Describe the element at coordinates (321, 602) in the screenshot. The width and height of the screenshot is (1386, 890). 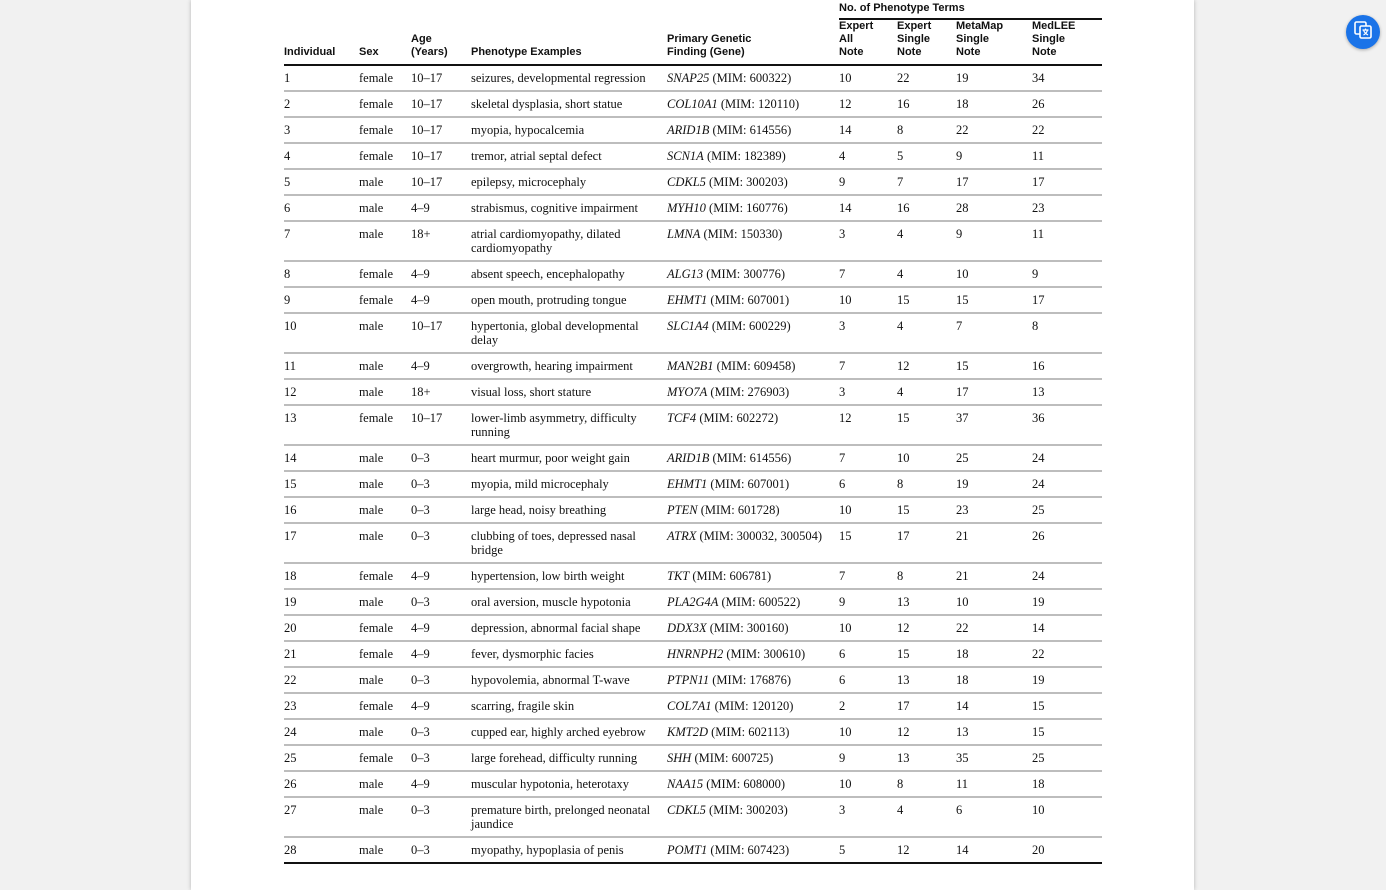
I see `cell-individual: 19` at that location.